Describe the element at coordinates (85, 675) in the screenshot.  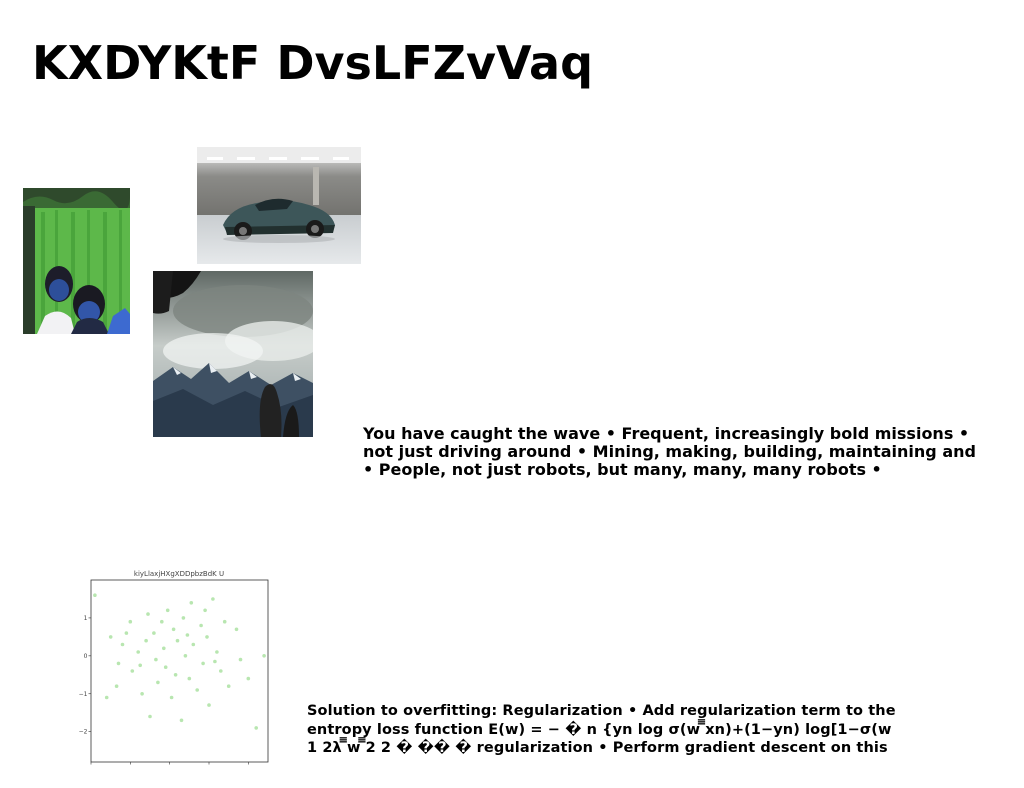
I see `y-axis-ticks: 1 0 −1 −2` at that location.